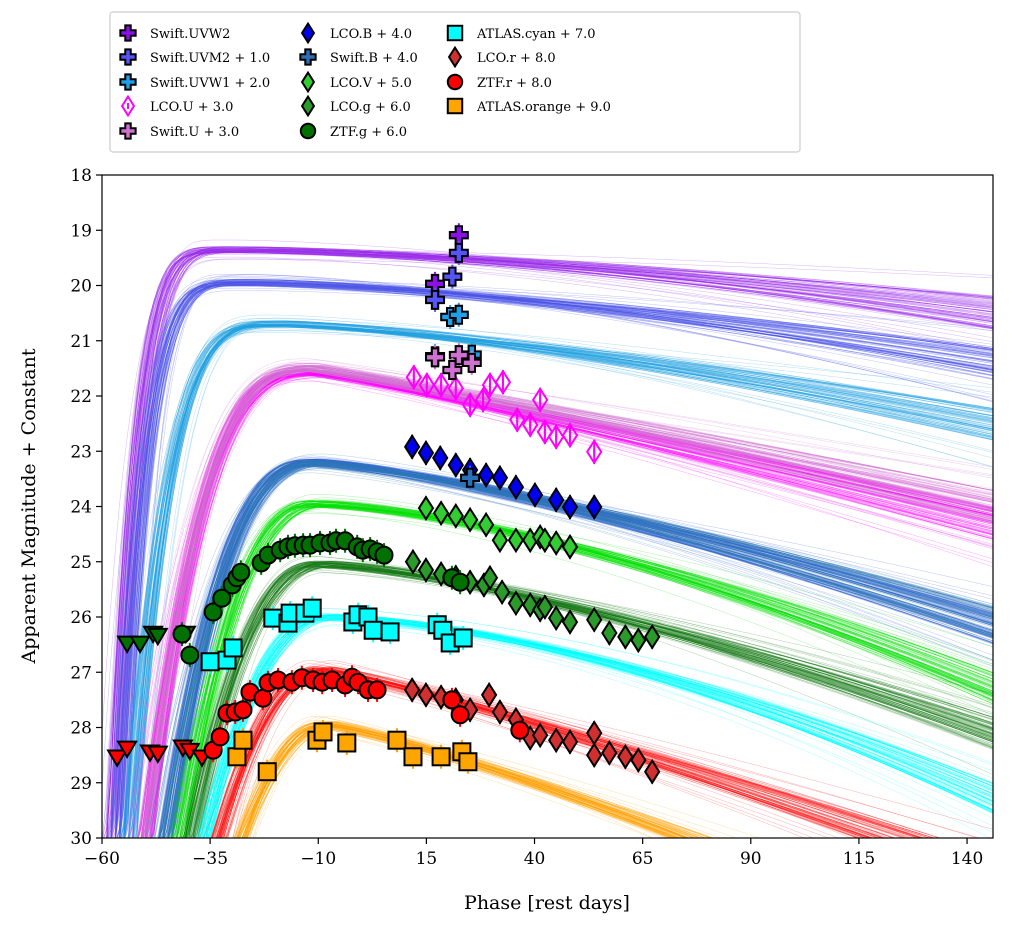 The height and width of the screenshot is (936, 1015). What do you see at coordinates (499, 82) in the screenshot?
I see `legend-item: ZTF.r + 8.0` at bounding box center [499, 82].